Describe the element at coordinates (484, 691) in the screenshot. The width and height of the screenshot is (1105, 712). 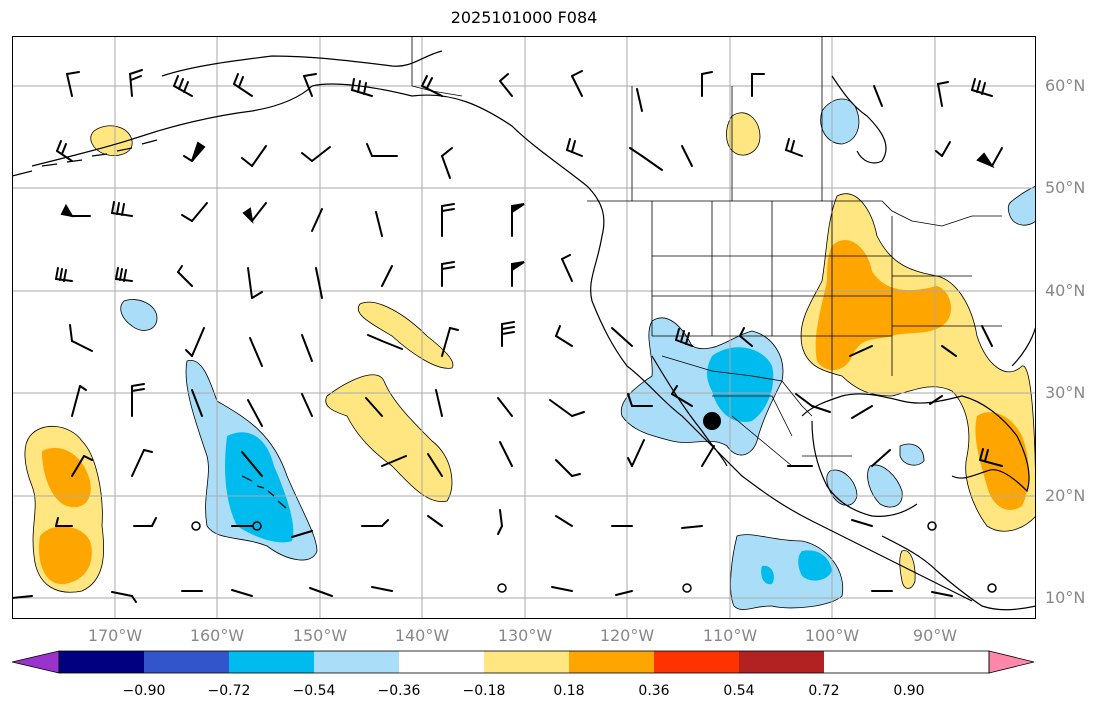
I see `colorbar-label: −0.18` at that location.